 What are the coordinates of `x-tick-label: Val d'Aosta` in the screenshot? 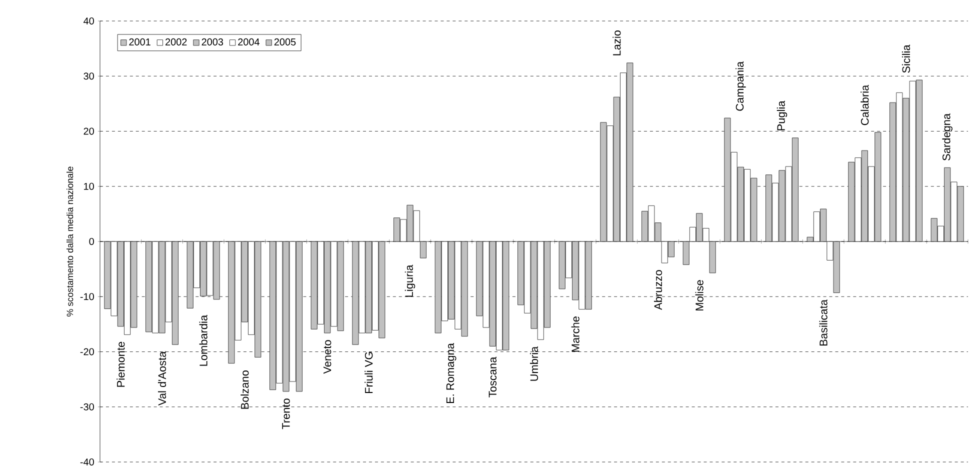 It's located at (162, 378).